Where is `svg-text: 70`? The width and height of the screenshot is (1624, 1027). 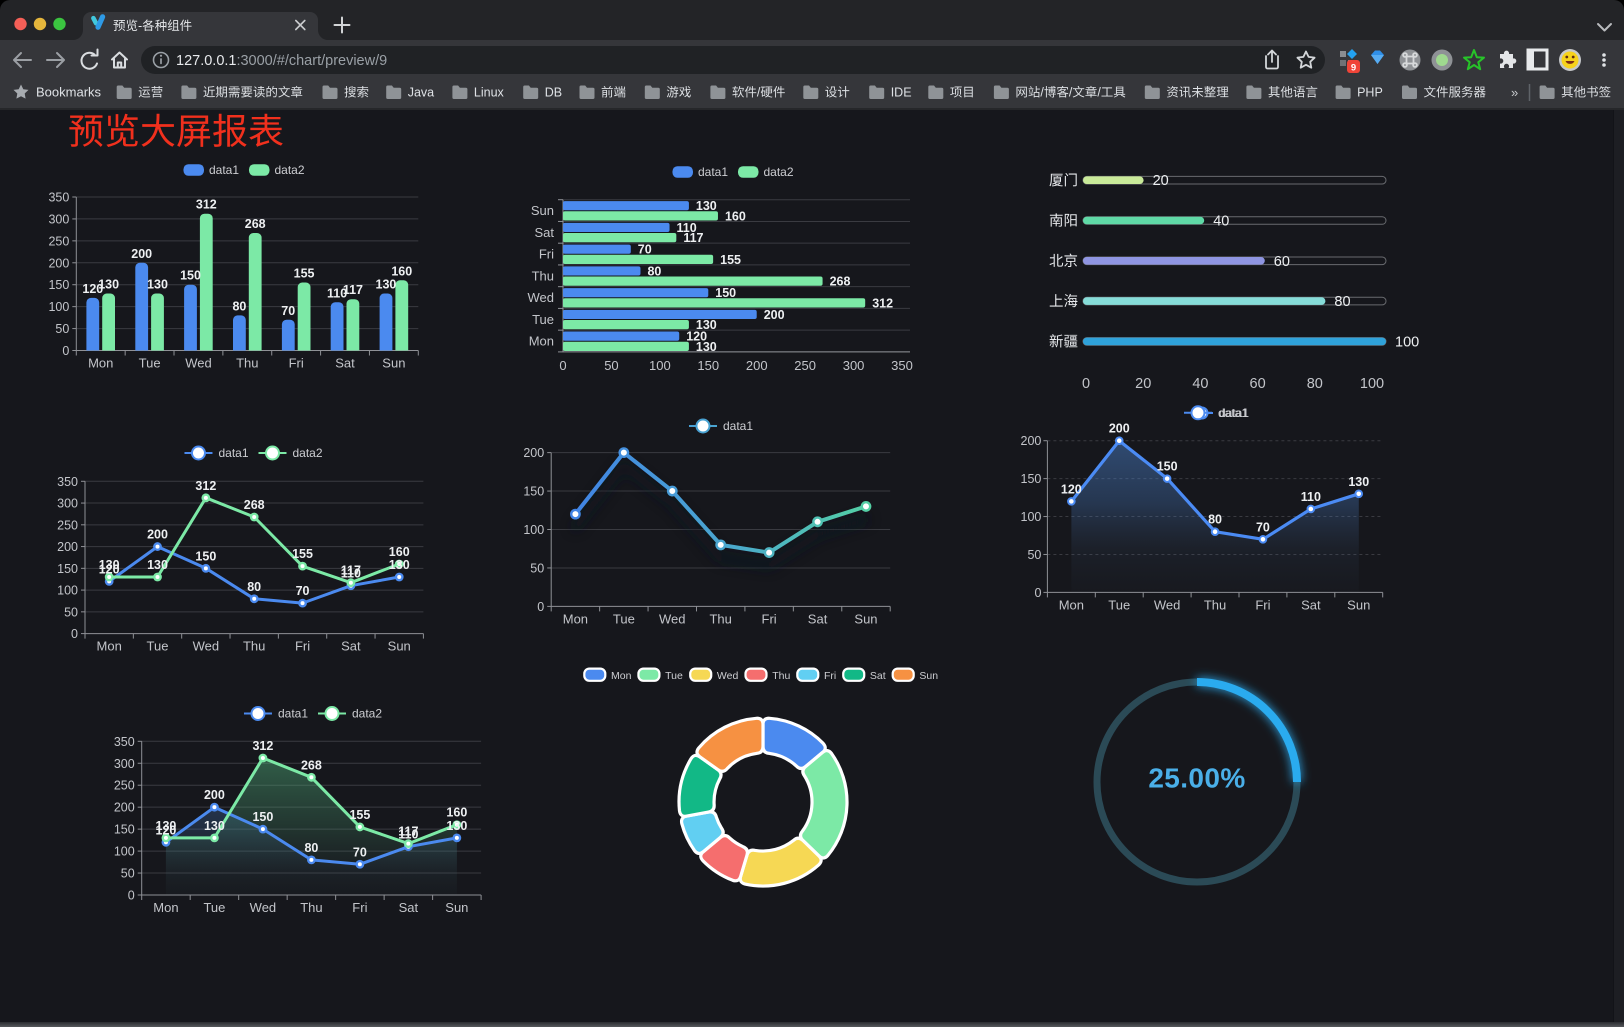 svg-text: 70 is located at coordinates (303, 591).